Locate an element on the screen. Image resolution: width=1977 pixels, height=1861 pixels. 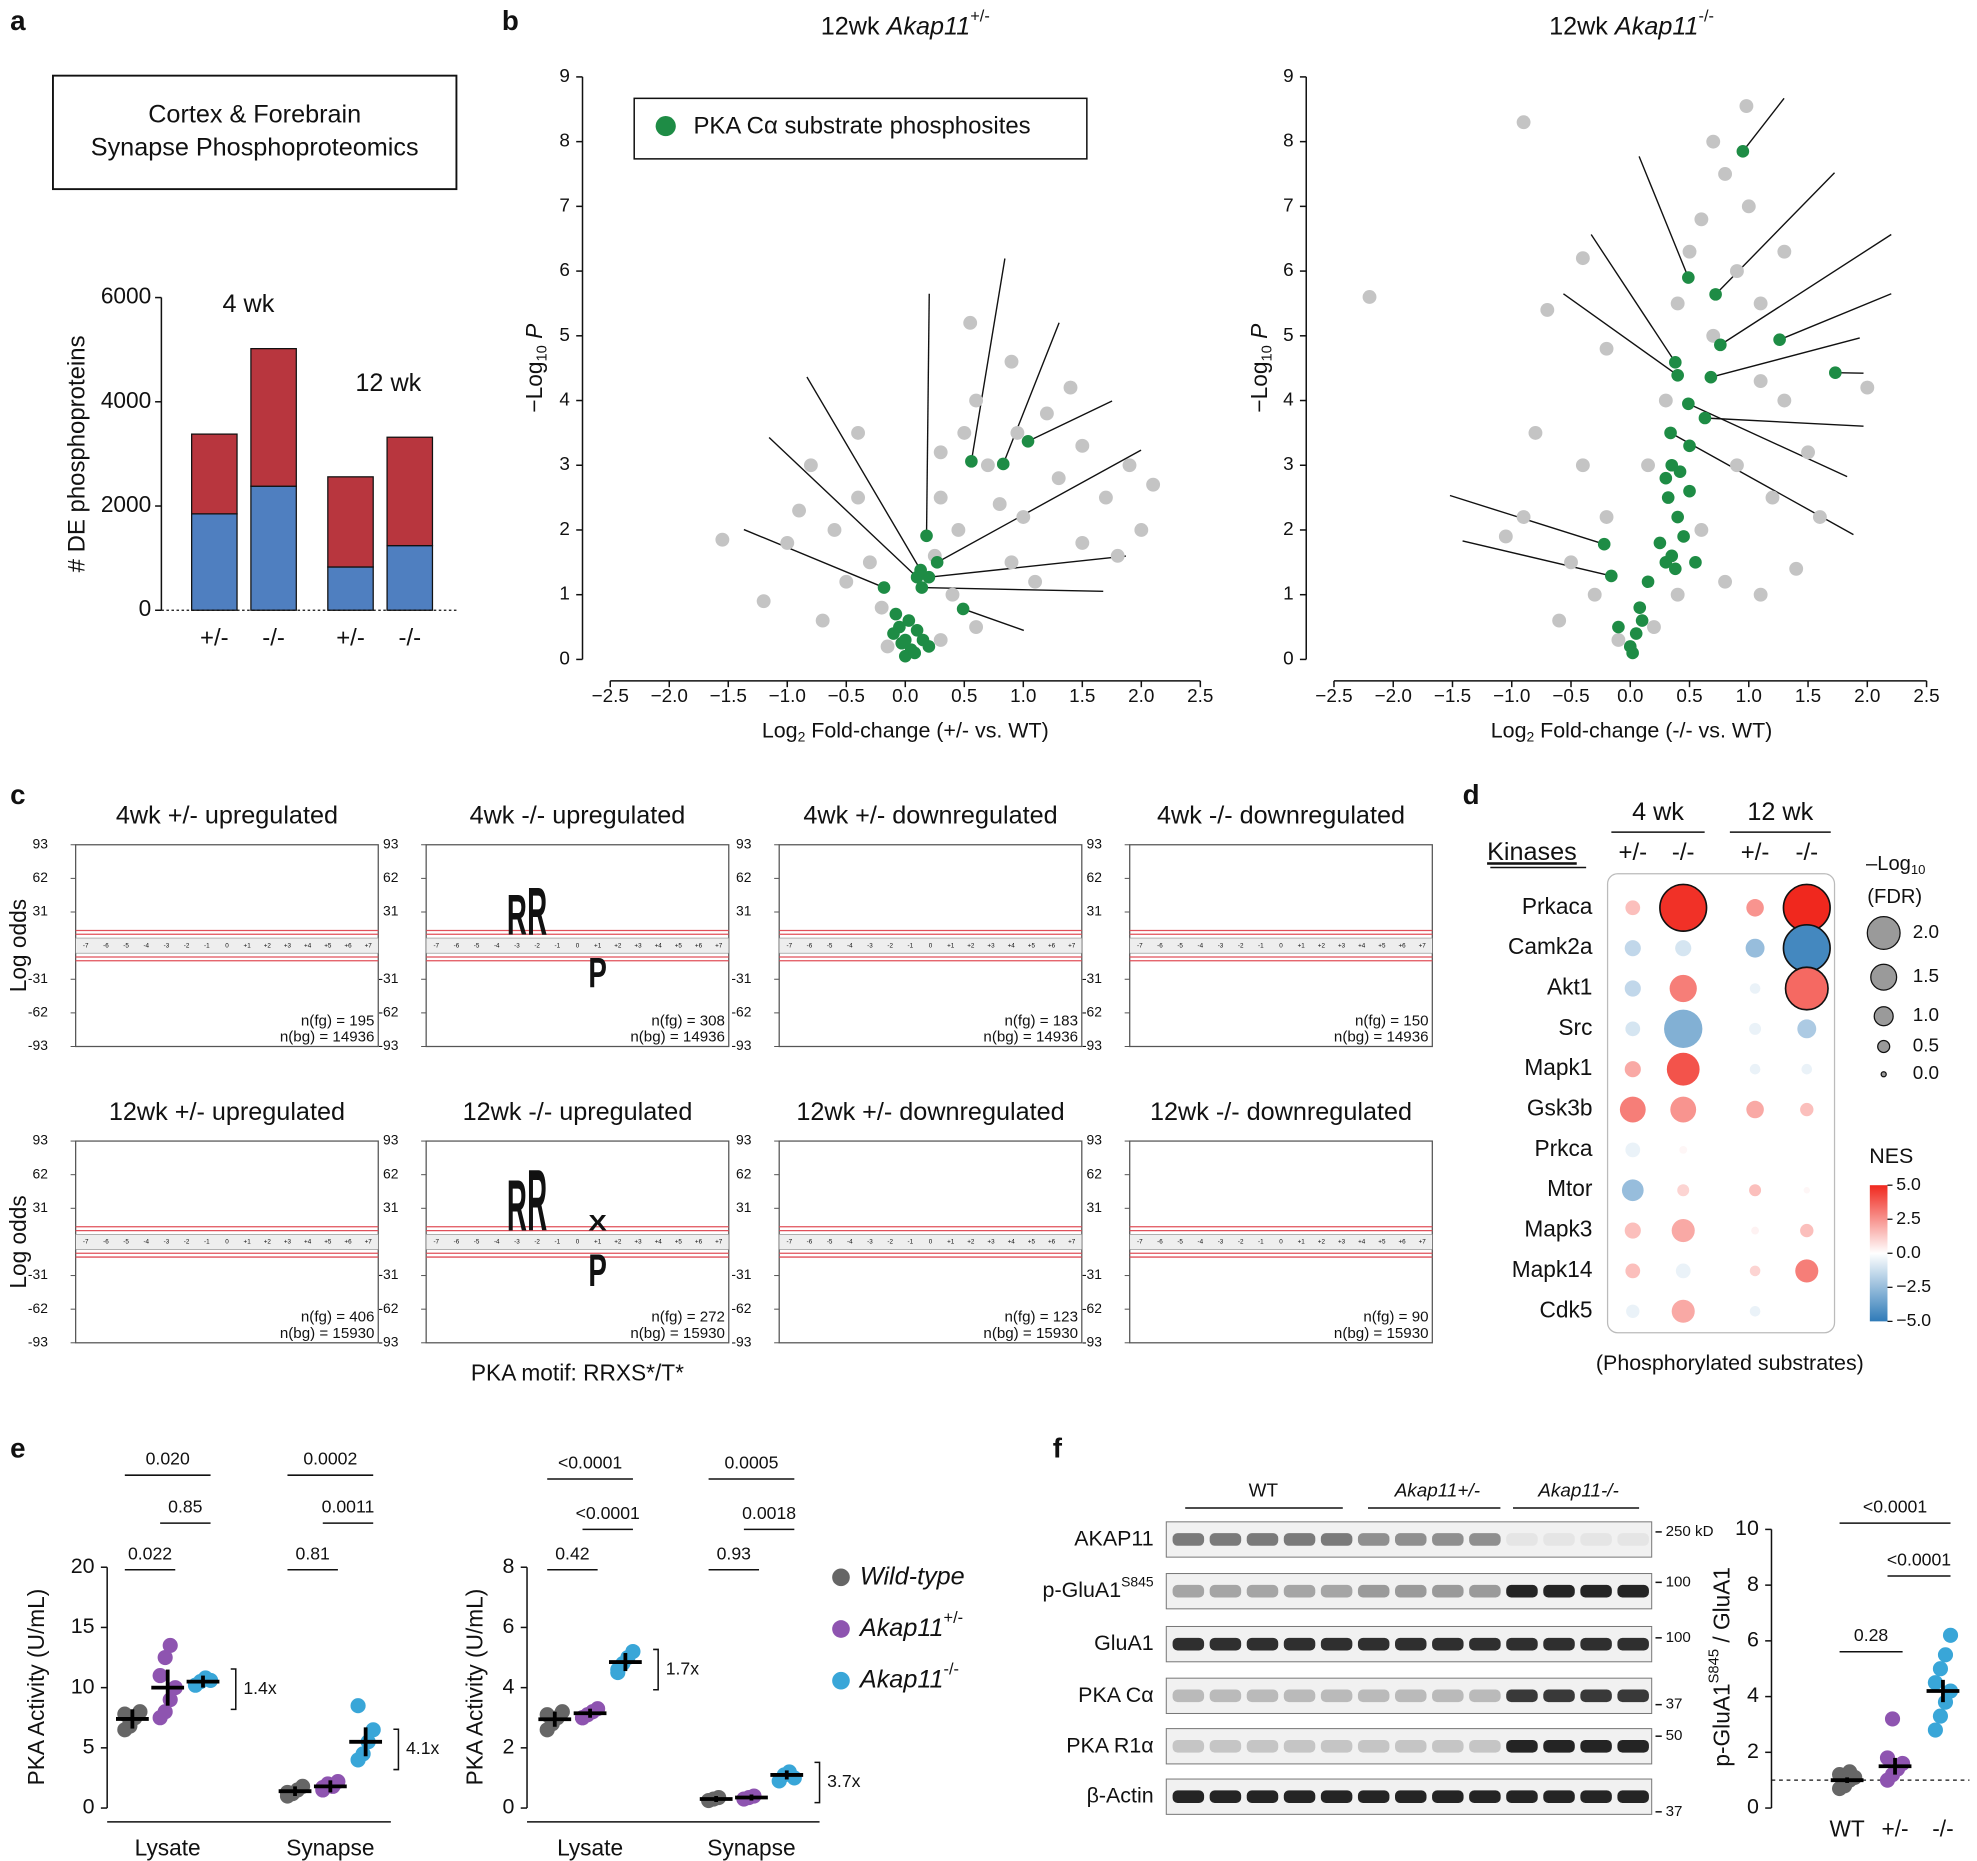
x-axis-label-part: Fold-change (+/- vs. WT) is located at coordinates (926, 730).